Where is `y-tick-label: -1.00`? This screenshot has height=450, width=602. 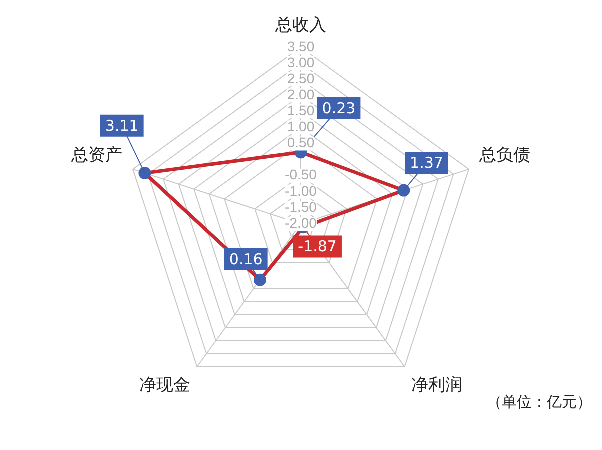
y-tick-label: -1.00 is located at coordinates (301, 190).